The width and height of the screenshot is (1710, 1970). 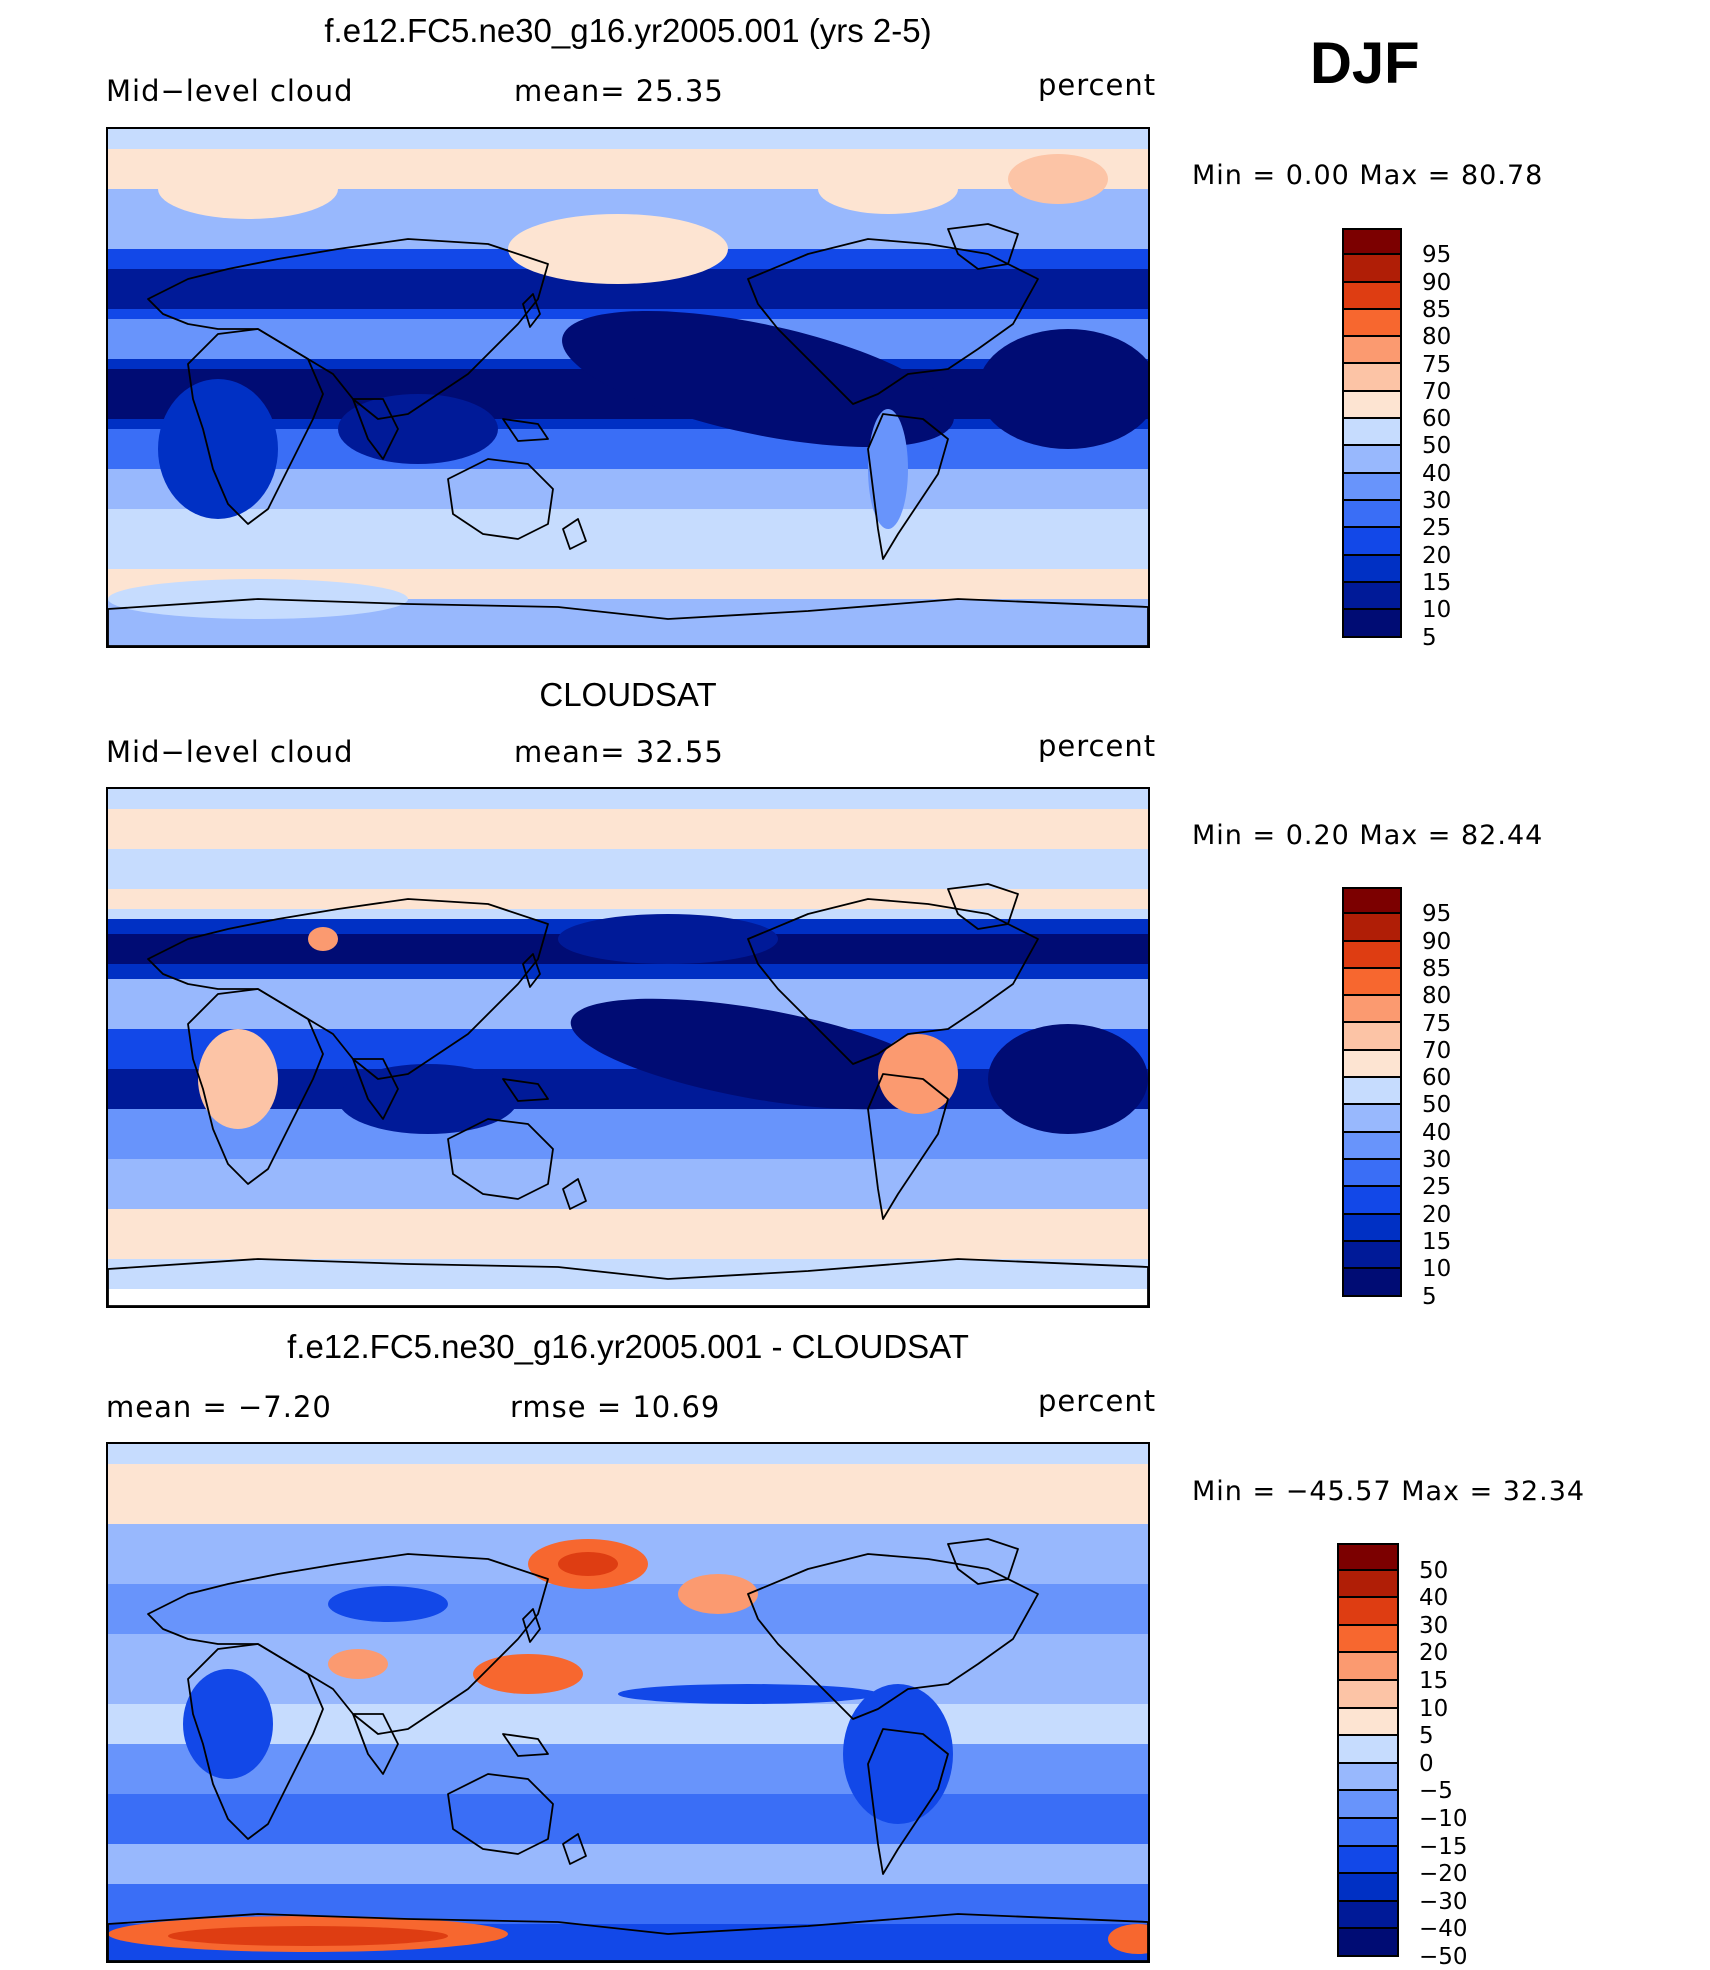 I want to click on panel1-units-label: percent, so click(x=1097, y=85).